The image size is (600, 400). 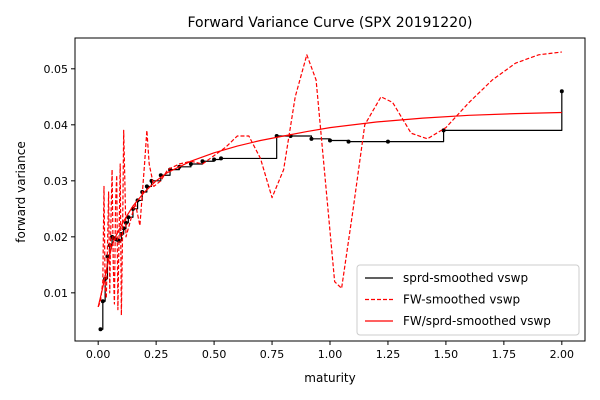 I want to click on y-tick-label: 0.02, so click(x=56, y=237).